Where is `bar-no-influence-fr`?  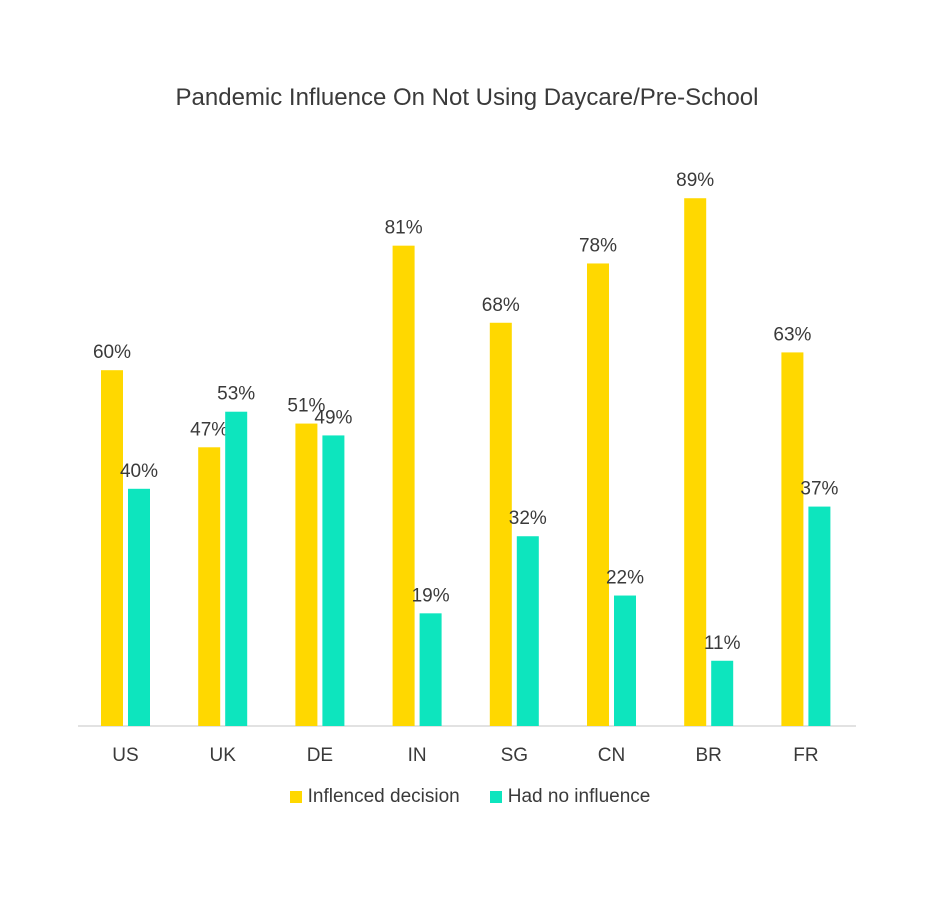
bar-no-influence-fr is located at coordinates (819, 616).